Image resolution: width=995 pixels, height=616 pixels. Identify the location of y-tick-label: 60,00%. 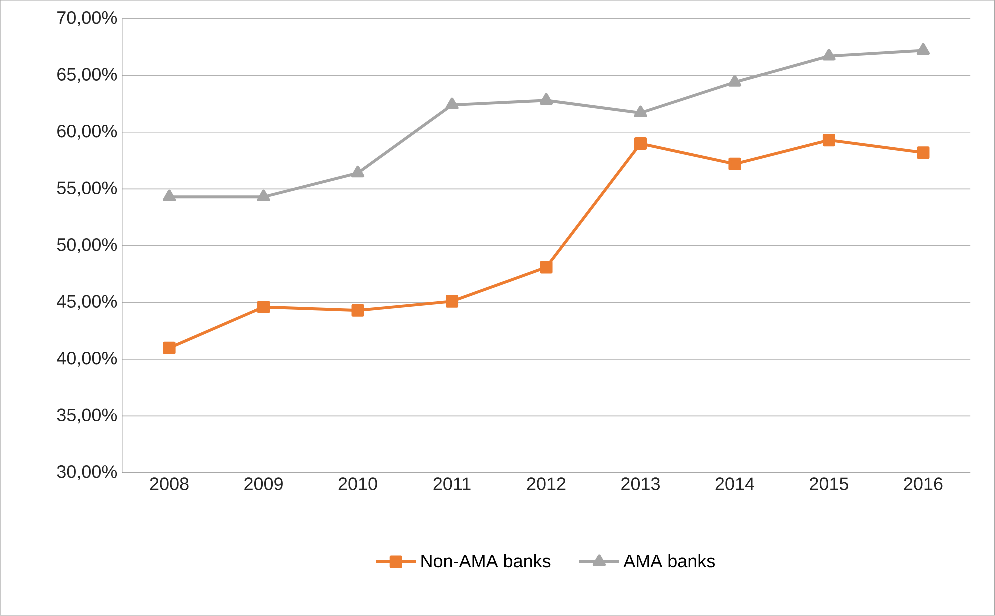
(88, 132).